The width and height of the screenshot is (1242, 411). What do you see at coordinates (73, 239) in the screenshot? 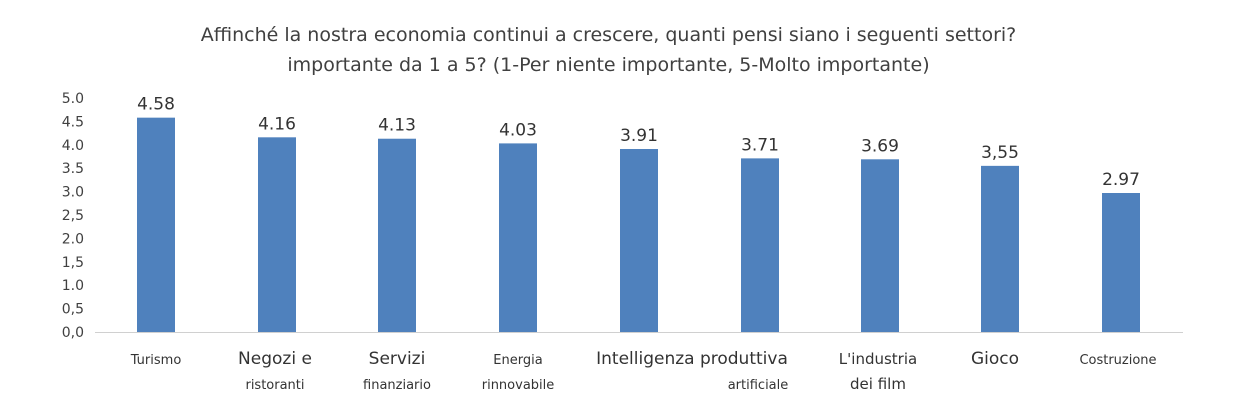
I see `y-tick-label: 2.0` at bounding box center [73, 239].